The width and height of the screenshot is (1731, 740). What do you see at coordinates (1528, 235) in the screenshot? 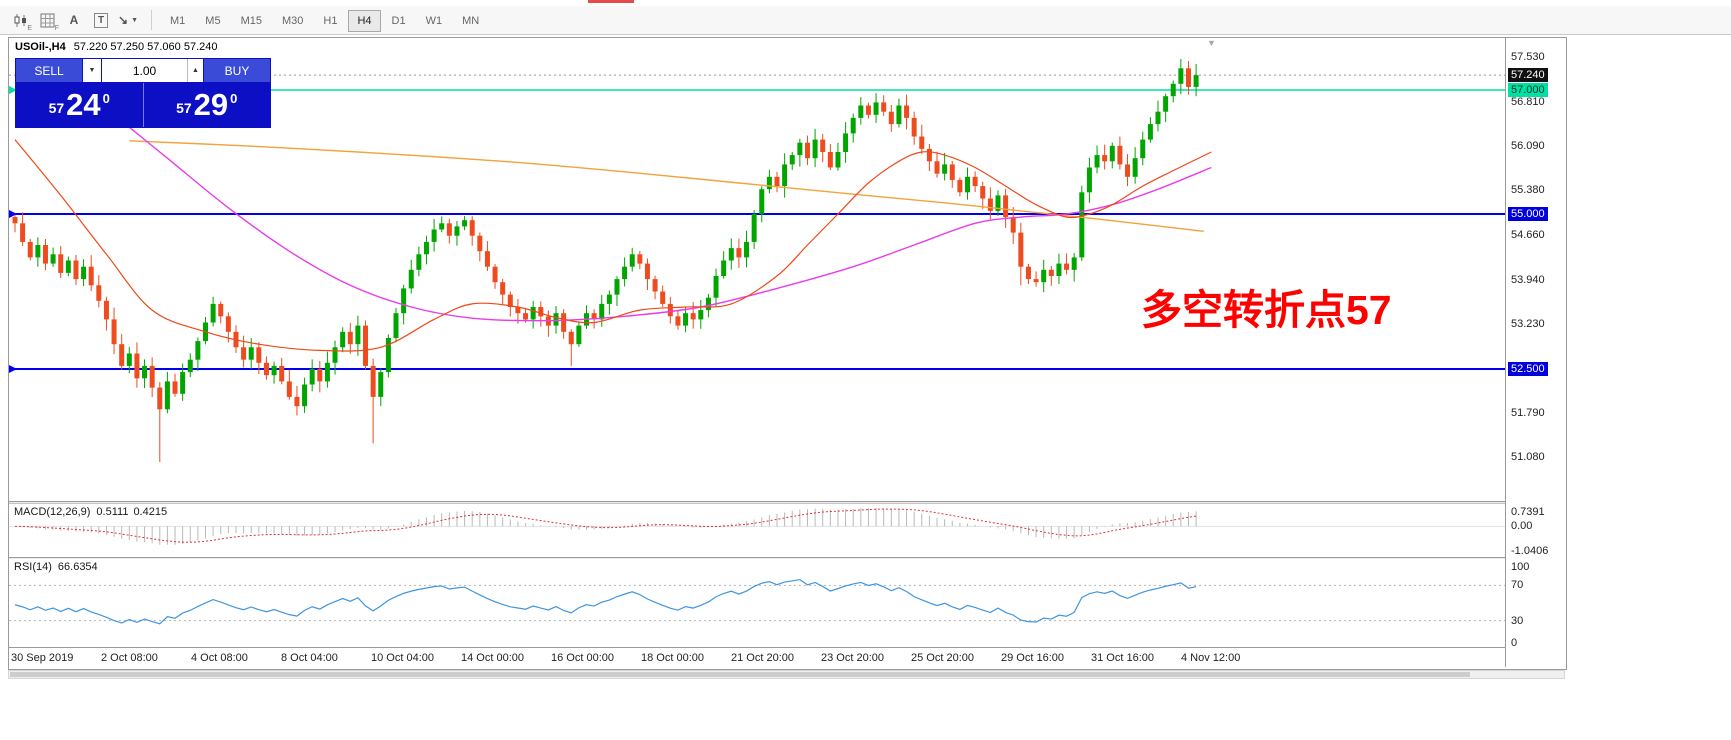
I see `axis-price-label: 54.660` at bounding box center [1528, 235].